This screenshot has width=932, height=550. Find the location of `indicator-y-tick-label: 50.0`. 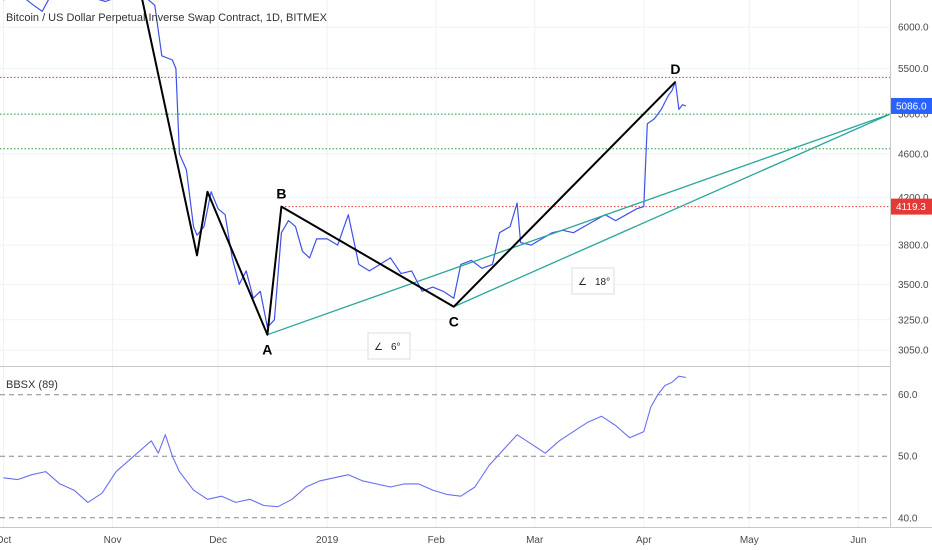

indicator-y-tick-label: 50.0 is located at coordinates (908, 457).